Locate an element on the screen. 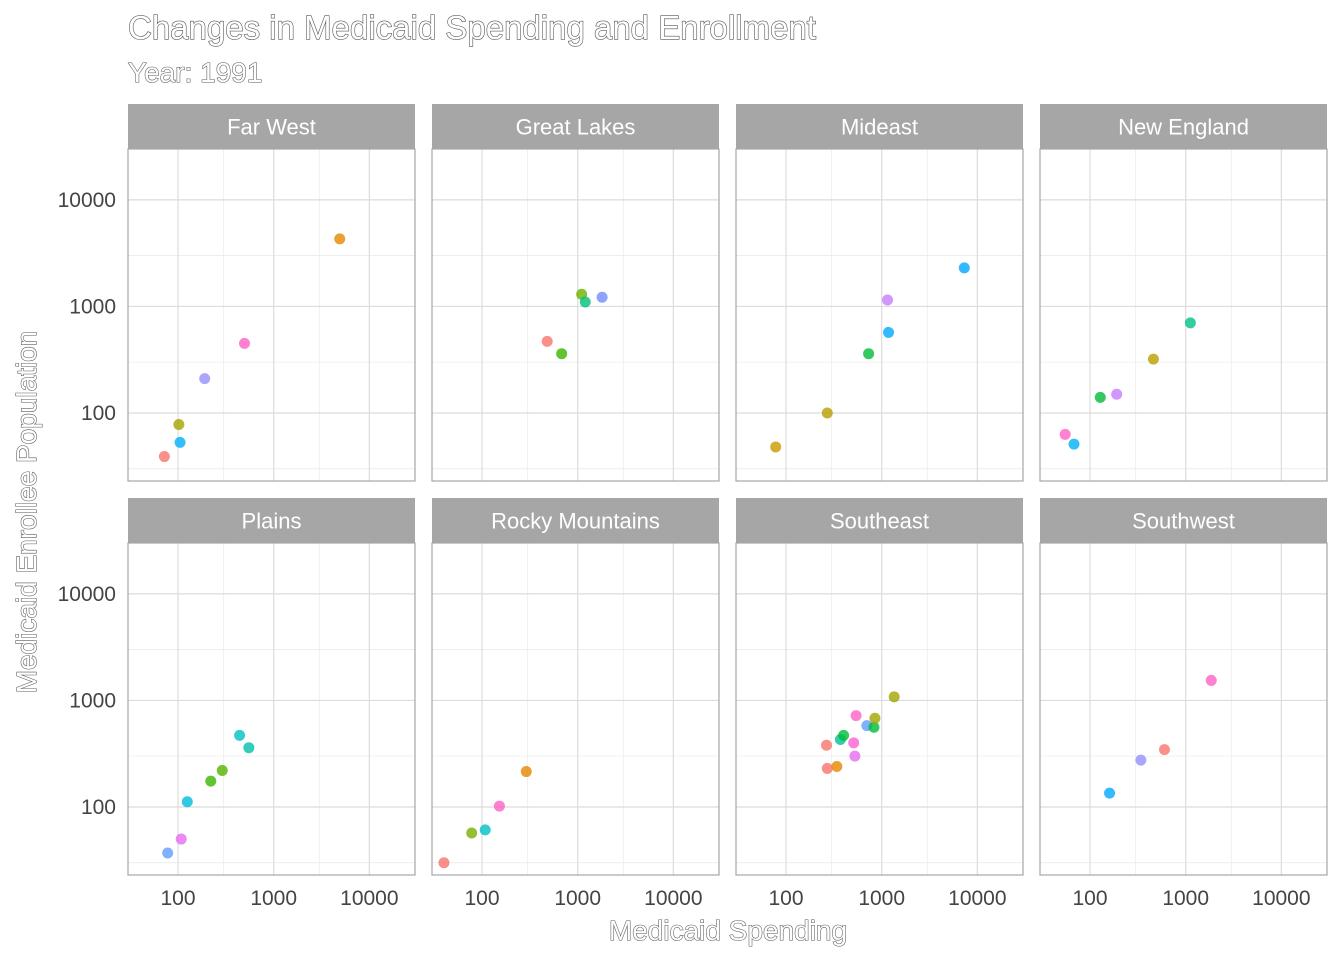 The image size is (1344, 960). facet-label: Great Lakes is located at coordinates (576, 127).